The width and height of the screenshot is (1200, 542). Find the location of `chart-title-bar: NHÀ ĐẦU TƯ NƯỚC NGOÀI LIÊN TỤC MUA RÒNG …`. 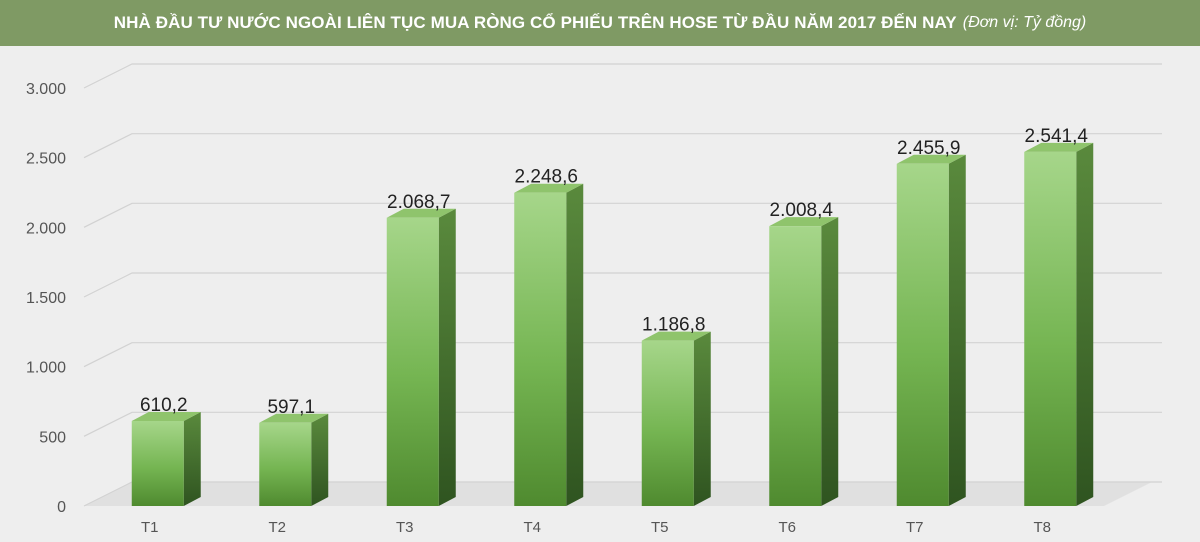

chart-title-bar: NHÀ ĐẦU TƯ NƯỚC NGOÀI LIÊN TỤC MUA RÒNG … is located at coordinates (600, 23).